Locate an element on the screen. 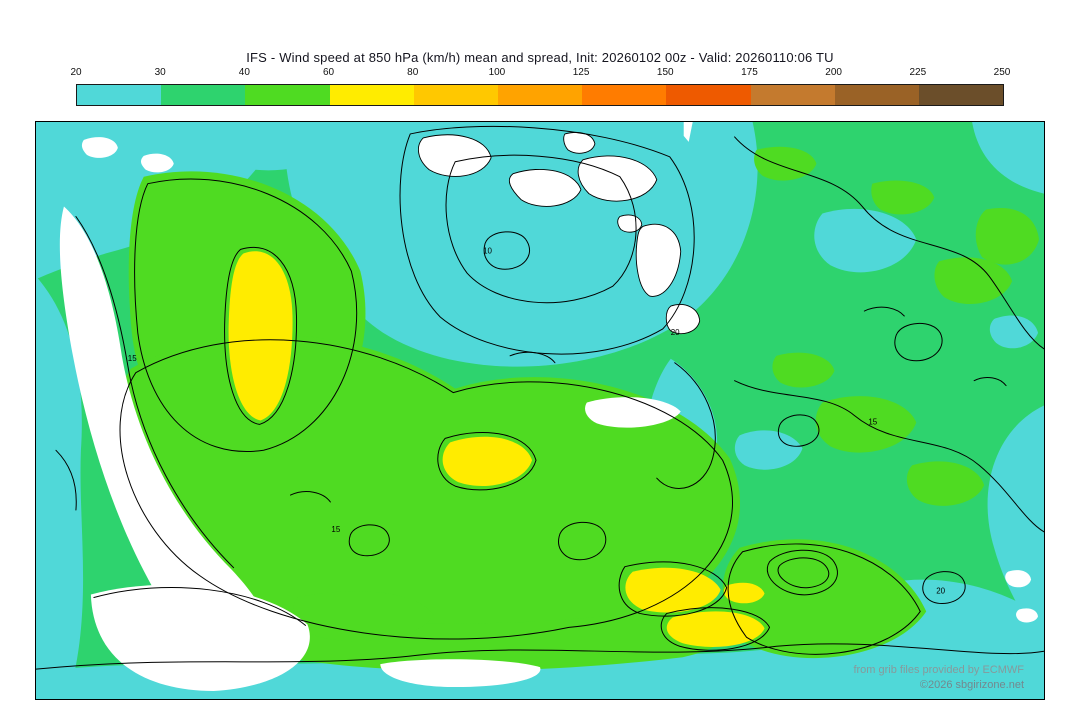 This screenshot has height=718, width=1080. colorbar-tick-label: 40 is located at coordinates (244, 72).